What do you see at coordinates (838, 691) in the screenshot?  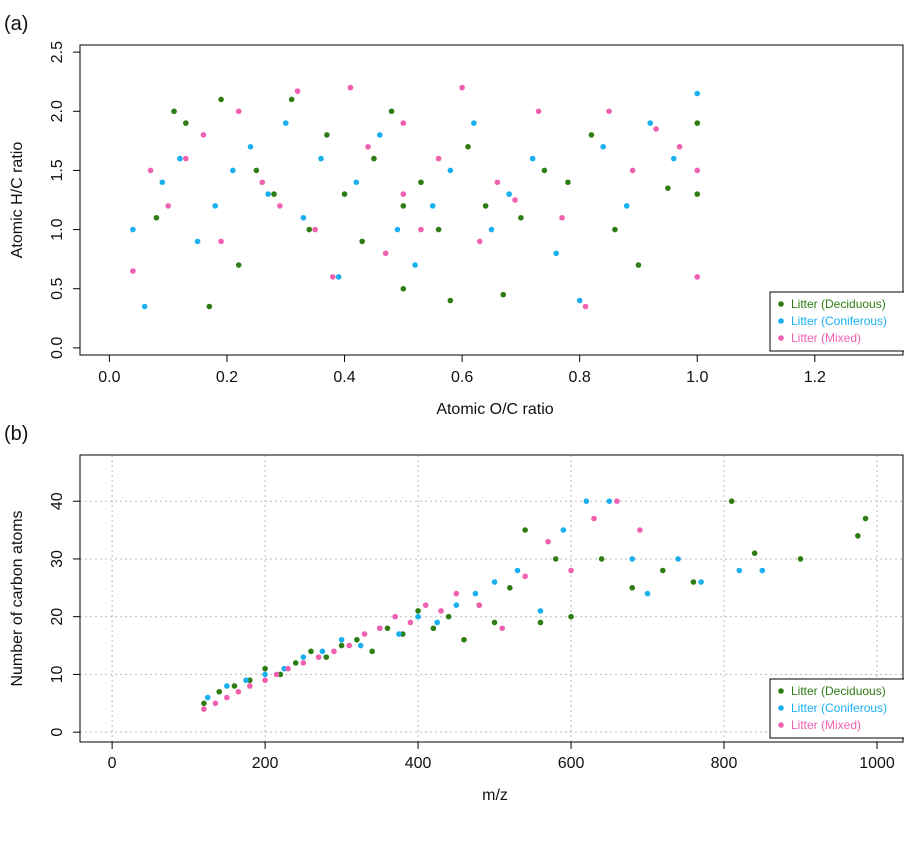 I see `legend-label: Litter (Deciduous)` at bounding box center [838, 691].